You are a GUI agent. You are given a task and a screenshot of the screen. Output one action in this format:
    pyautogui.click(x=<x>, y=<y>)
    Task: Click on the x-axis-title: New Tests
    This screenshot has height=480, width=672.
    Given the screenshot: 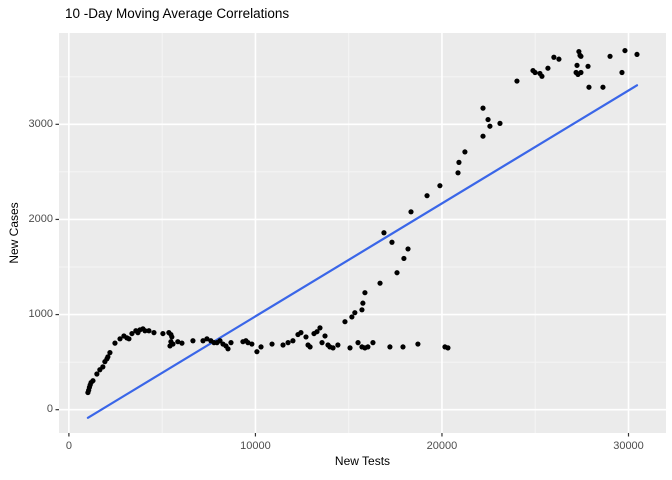 What is the action you would take?
    pyautogui.click(x=362, y=461)
    